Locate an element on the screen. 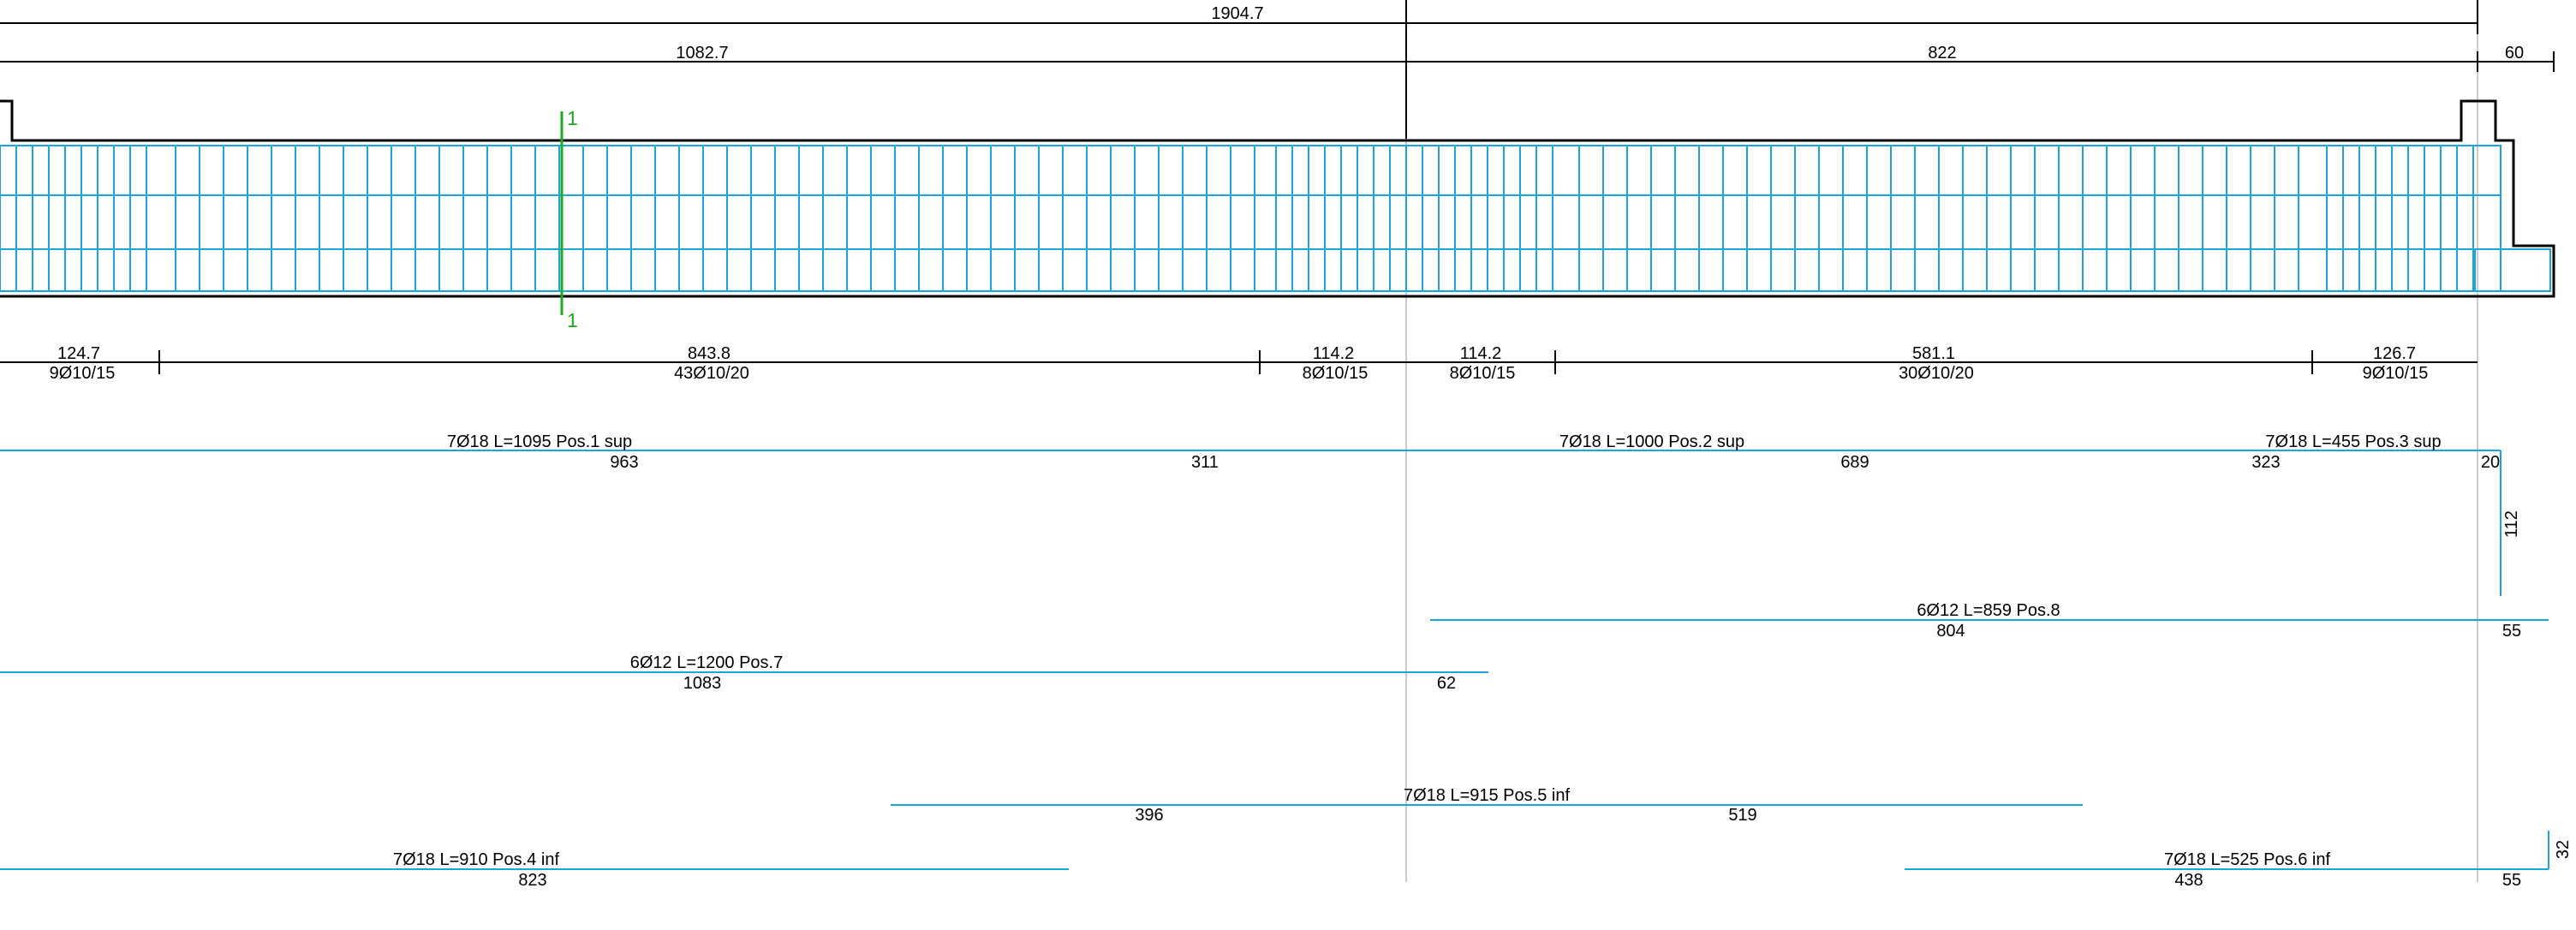 Image resolution: width=2576 pixels, height=930 pixels. bar-pos5-seg-a: 396 is located at coordinates (1149, 815).